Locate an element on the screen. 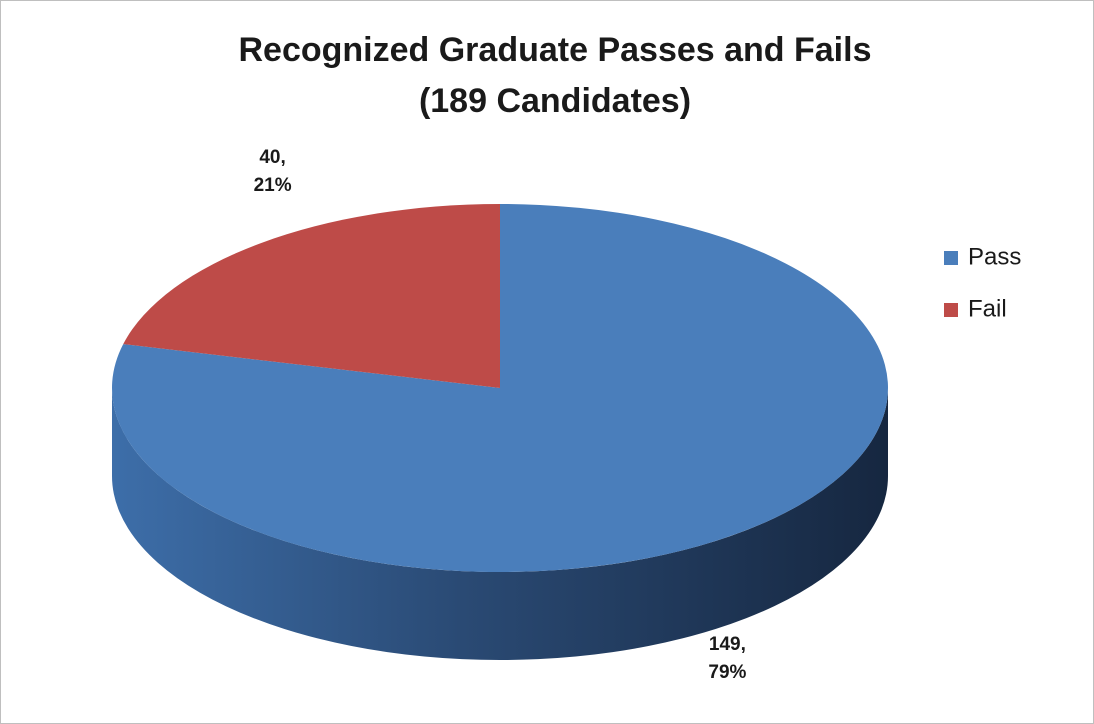  legend-label: Fail is located at coordinates (987, 308).